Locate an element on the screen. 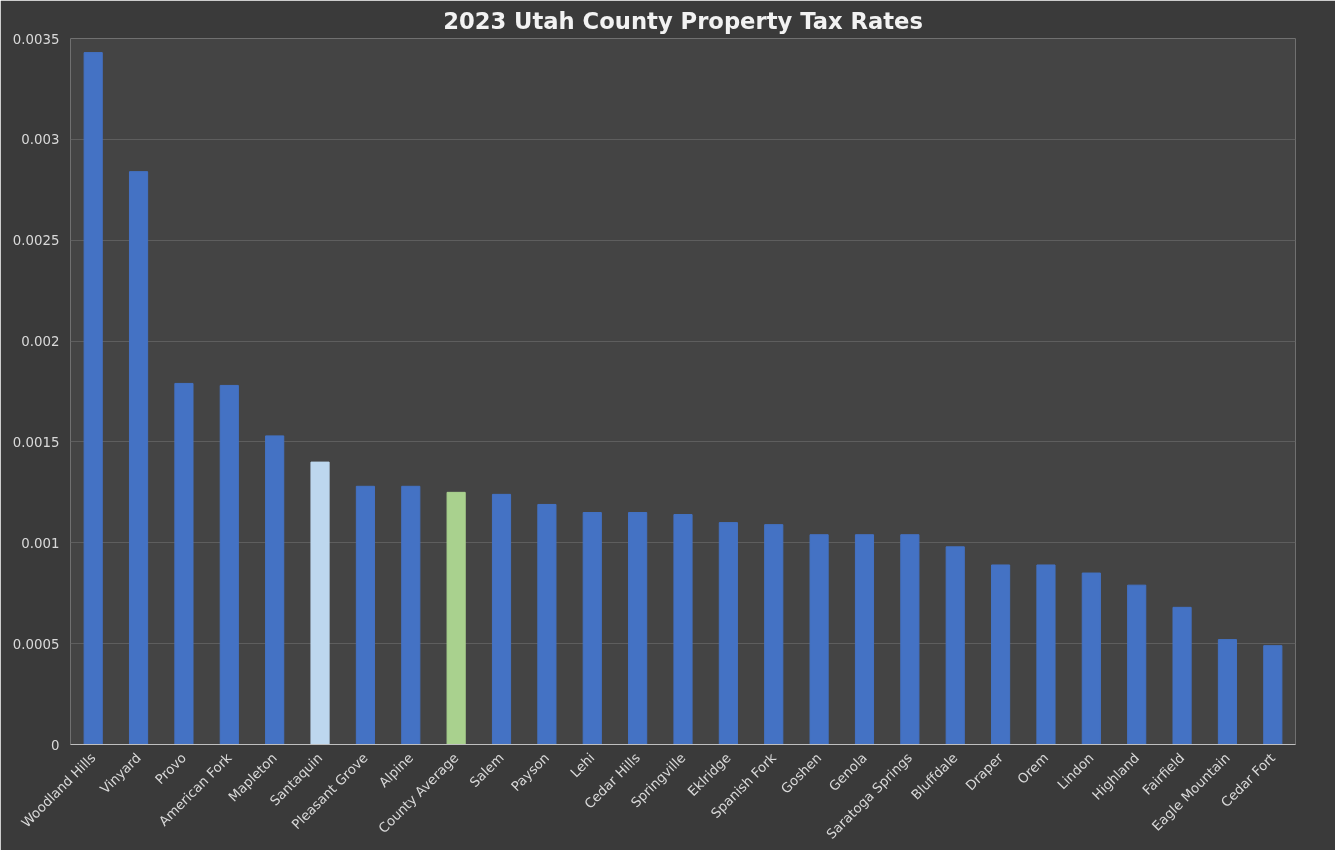  y-tick-label: 0.0035 is located at coordinates (36, 39).